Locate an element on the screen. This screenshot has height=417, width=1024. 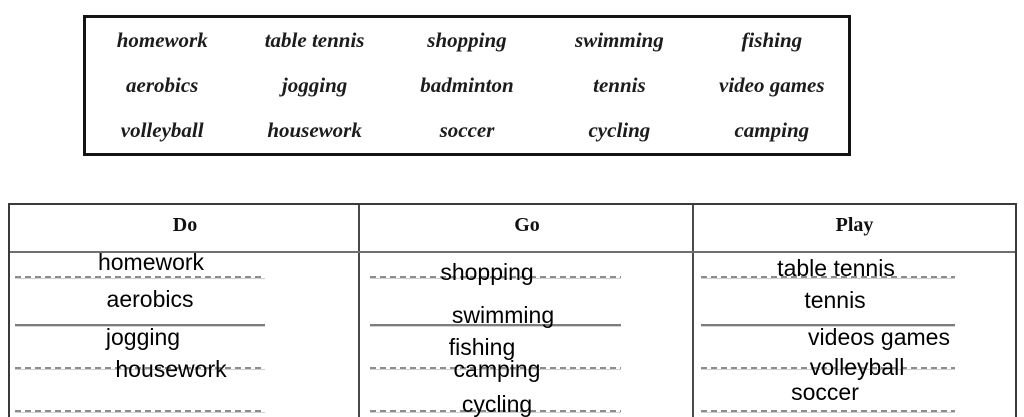
answer-play: soccer is located at coordinates (825, 392).